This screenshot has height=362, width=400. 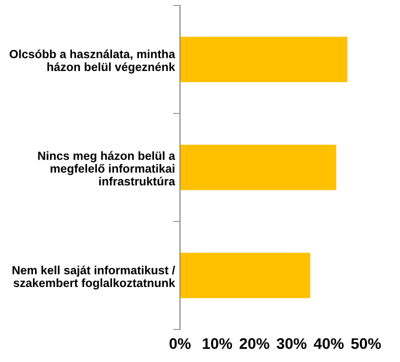 What do you see at coordinates (217, 343) in the screenshot?
I see `x-tick-label: 10%` at bounding box center [217, 343].